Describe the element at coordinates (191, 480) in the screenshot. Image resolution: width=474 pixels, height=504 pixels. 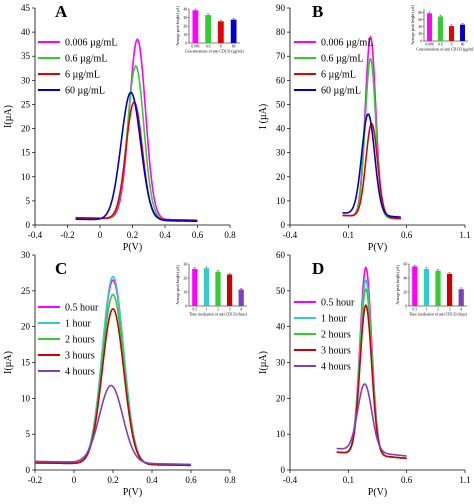
I see `x-tick-label: 0.6` at that location.